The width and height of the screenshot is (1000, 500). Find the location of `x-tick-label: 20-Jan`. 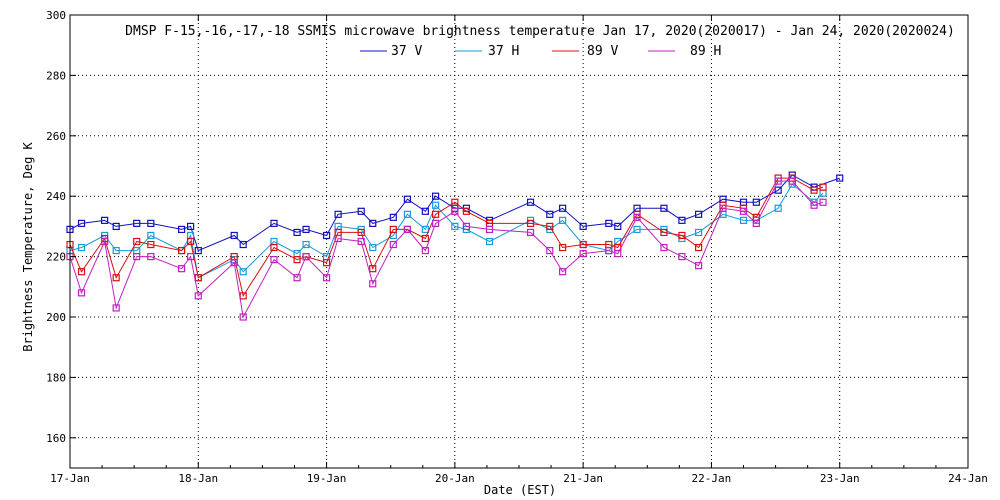

x-tick-label: 20-Jan is located at coordinates (455, 478).